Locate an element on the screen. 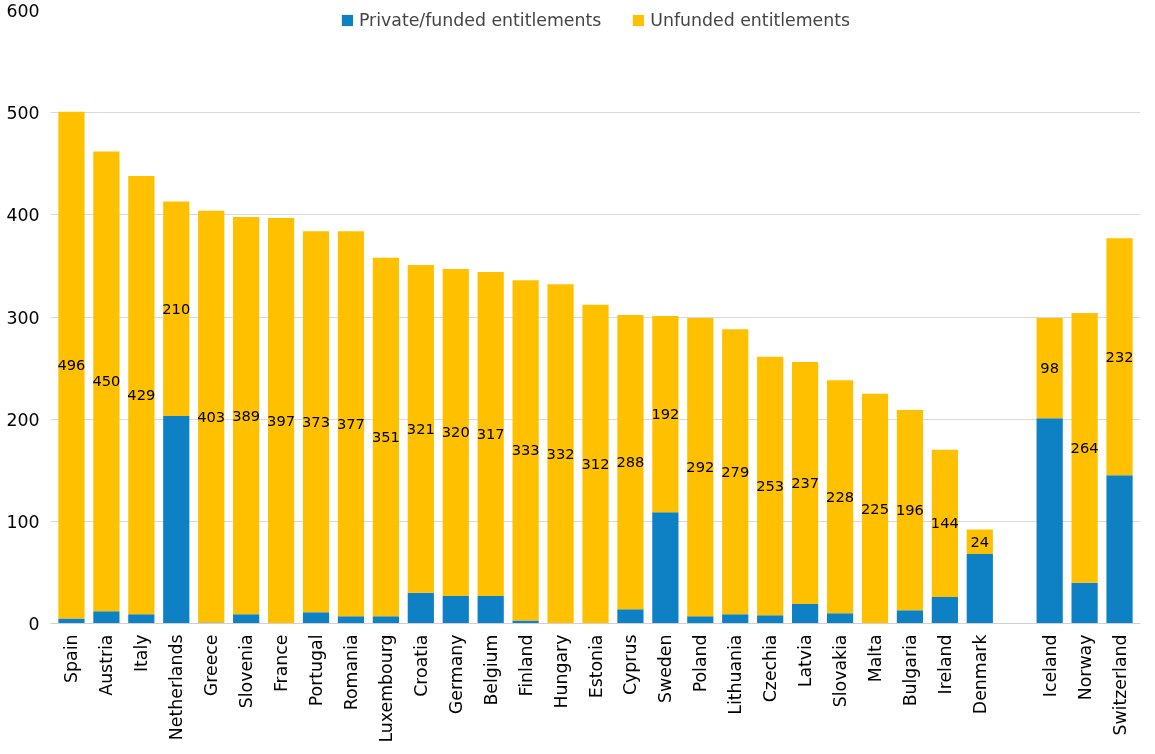 This screenshot has height=754, width=1155. data-label: 450 is located at coordinates (106, 381).